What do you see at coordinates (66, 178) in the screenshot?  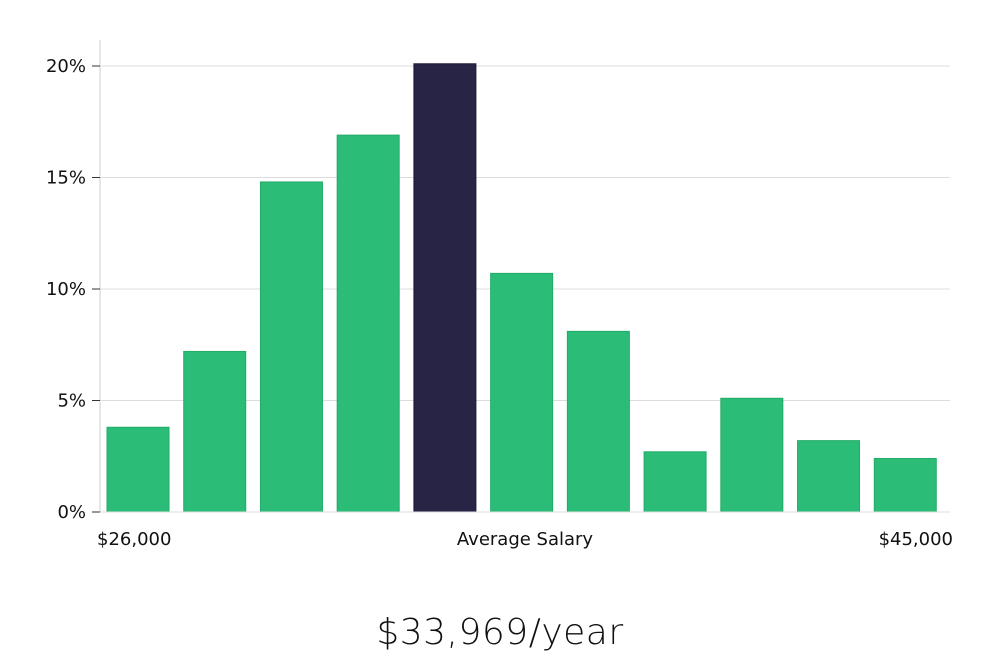 I see `y-tick-label: 15%` at bounding box center [66, 178].